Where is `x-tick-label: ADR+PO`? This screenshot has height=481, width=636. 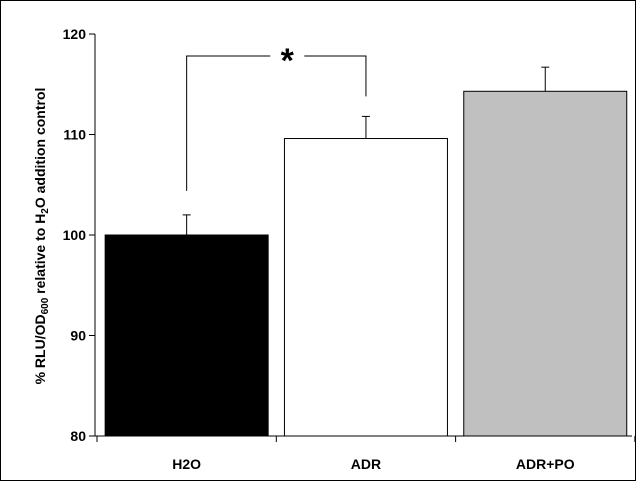
x-tick-label: ADR+PO is located at coordinates (545, 464).